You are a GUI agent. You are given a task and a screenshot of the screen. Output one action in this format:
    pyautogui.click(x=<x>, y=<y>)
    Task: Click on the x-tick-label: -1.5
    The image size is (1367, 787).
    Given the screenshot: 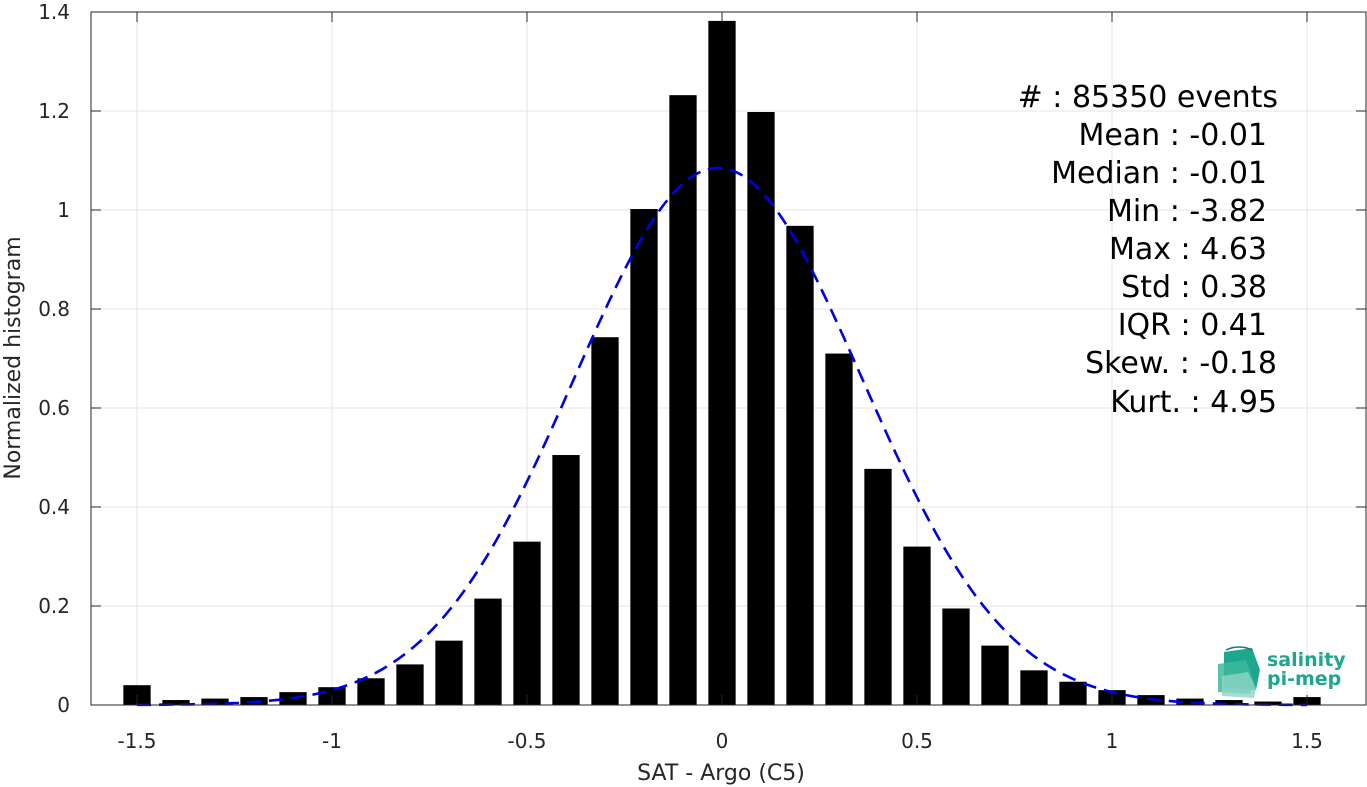 What is the action you would take?
    pyautogui.click(x=136, y=741)
    